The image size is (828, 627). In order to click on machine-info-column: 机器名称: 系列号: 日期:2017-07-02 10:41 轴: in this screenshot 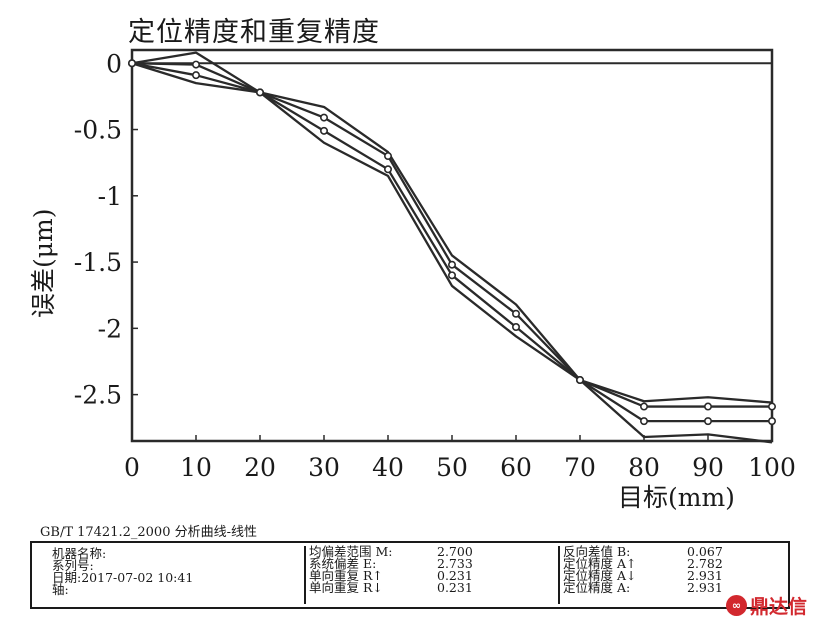, I will do `click(123, 575)`.